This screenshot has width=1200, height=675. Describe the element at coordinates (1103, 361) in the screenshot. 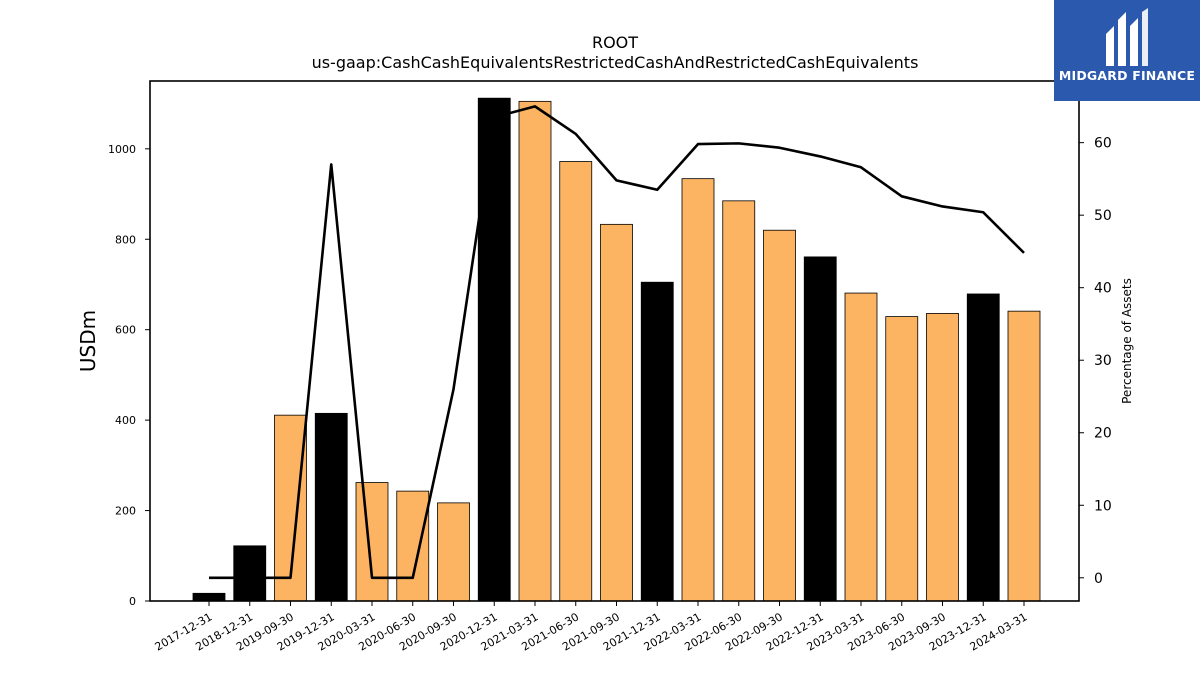

I see `y2-tick-label: 30` at that location.